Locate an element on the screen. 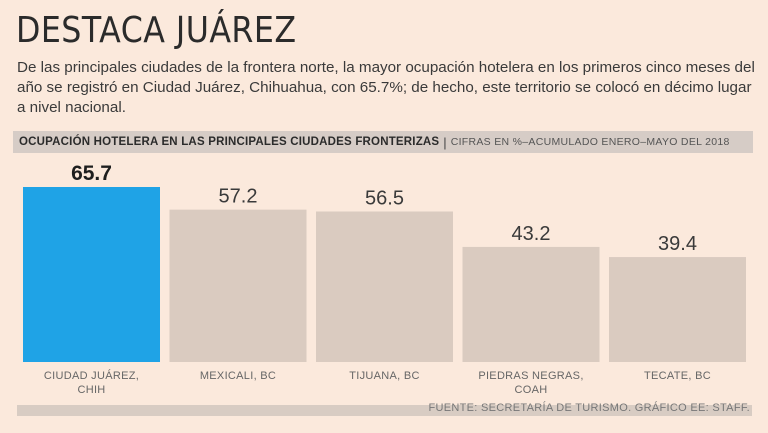  value-label-0: 65.7 is located at coordinates (91, 173).